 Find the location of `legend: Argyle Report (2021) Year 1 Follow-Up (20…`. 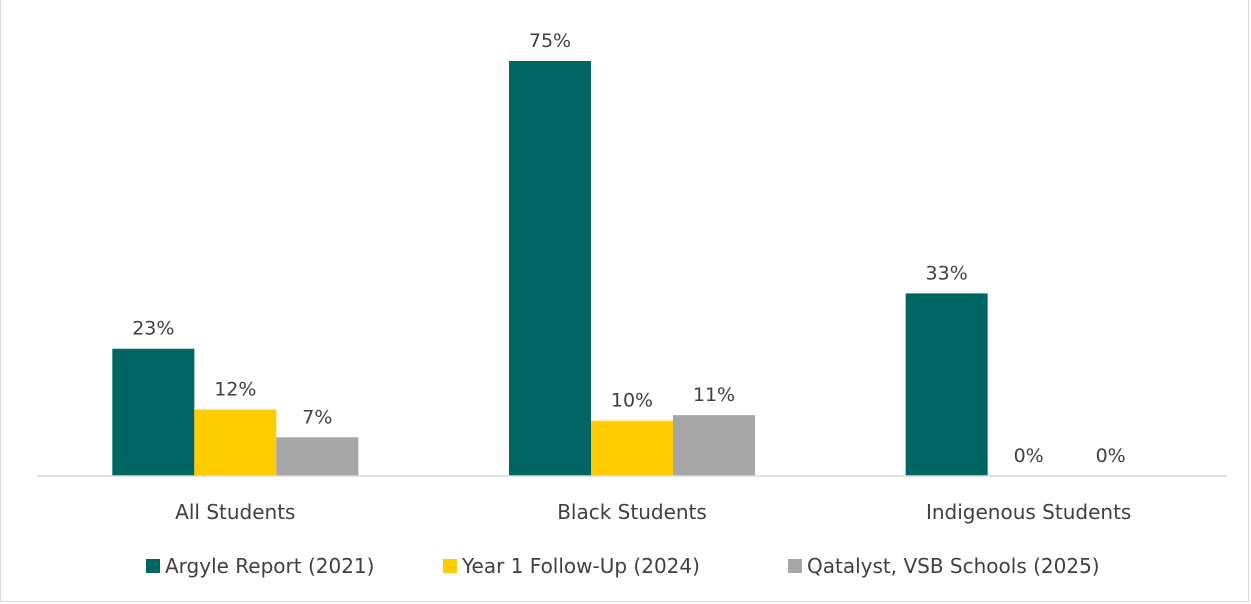

legend: Argyle Report (2021) Year 1 Follow-Up (20… is located at coordinates (623, 566).